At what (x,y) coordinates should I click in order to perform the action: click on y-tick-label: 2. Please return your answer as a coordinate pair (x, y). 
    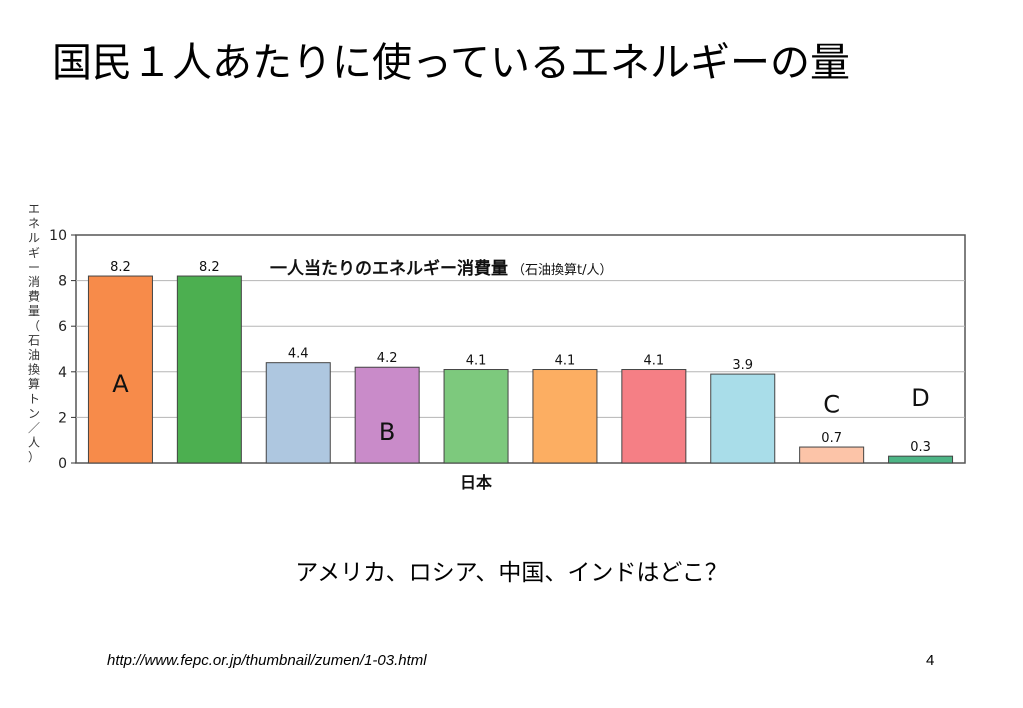
    Looking at the image, I should click on (62, 418).